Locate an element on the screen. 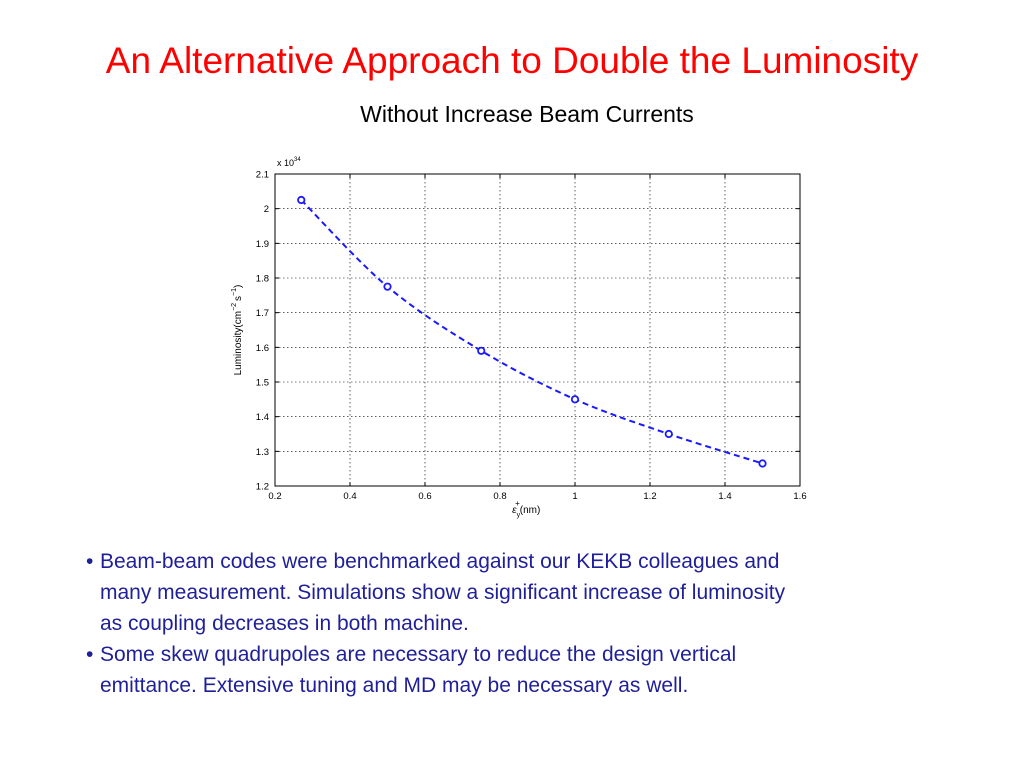  y-tick-label: 2.1 is located at coordinates (262, 175).